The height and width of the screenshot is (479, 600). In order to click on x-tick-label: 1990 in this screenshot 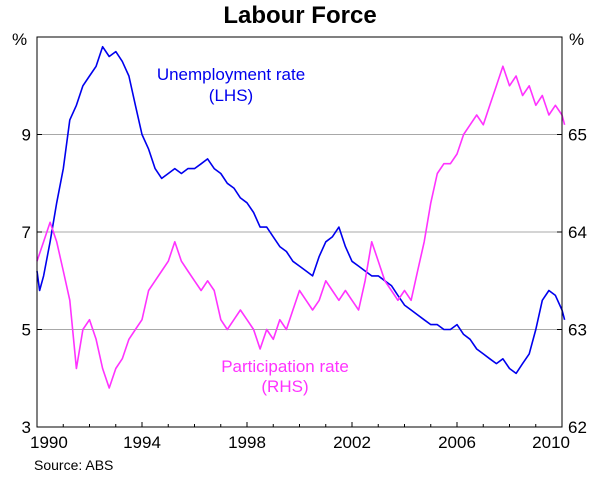, I will do `click(49, 442)`.